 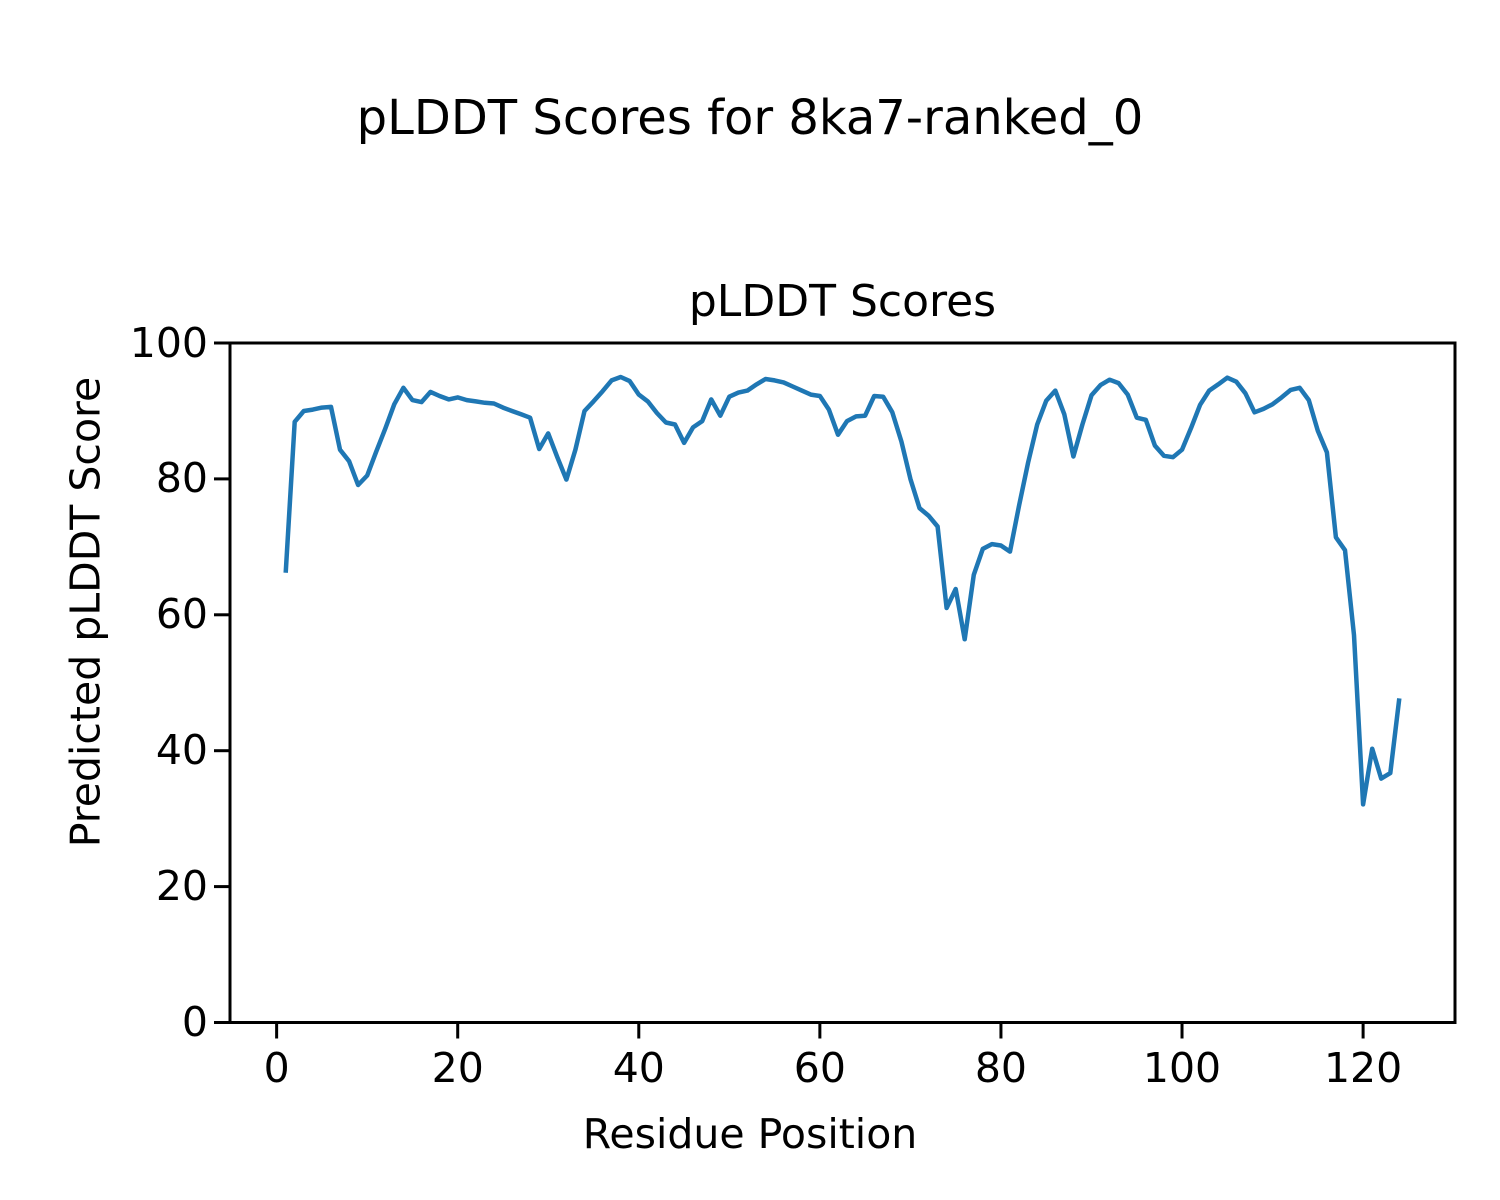 What do you see at coordinates (181, 614) in the screenshot?
I see `y-tick-label: 60` at bounding box center [181, 614].